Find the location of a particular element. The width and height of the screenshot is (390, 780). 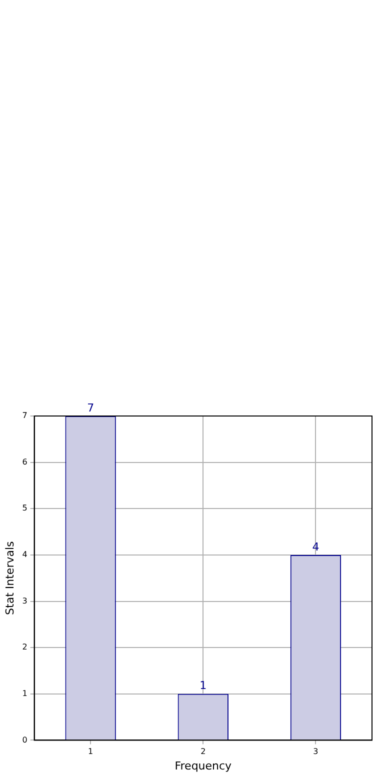

y-axis-title: Stat Intervals is located at coordinates (9, 577).